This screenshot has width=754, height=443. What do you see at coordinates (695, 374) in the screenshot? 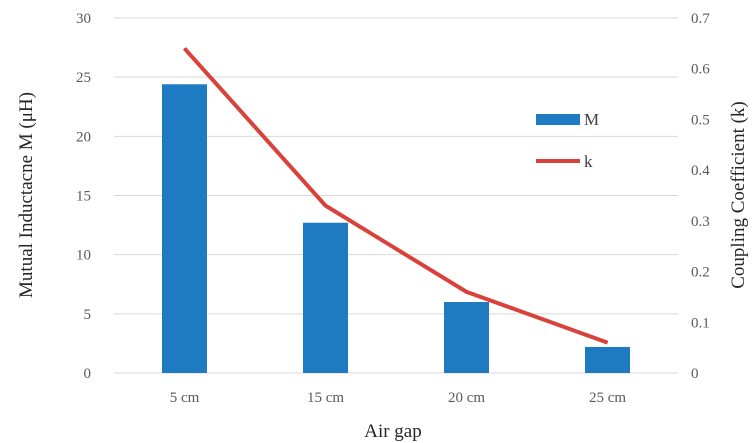
I see `right-tick-label: 0` at bounding box center [695, 374].